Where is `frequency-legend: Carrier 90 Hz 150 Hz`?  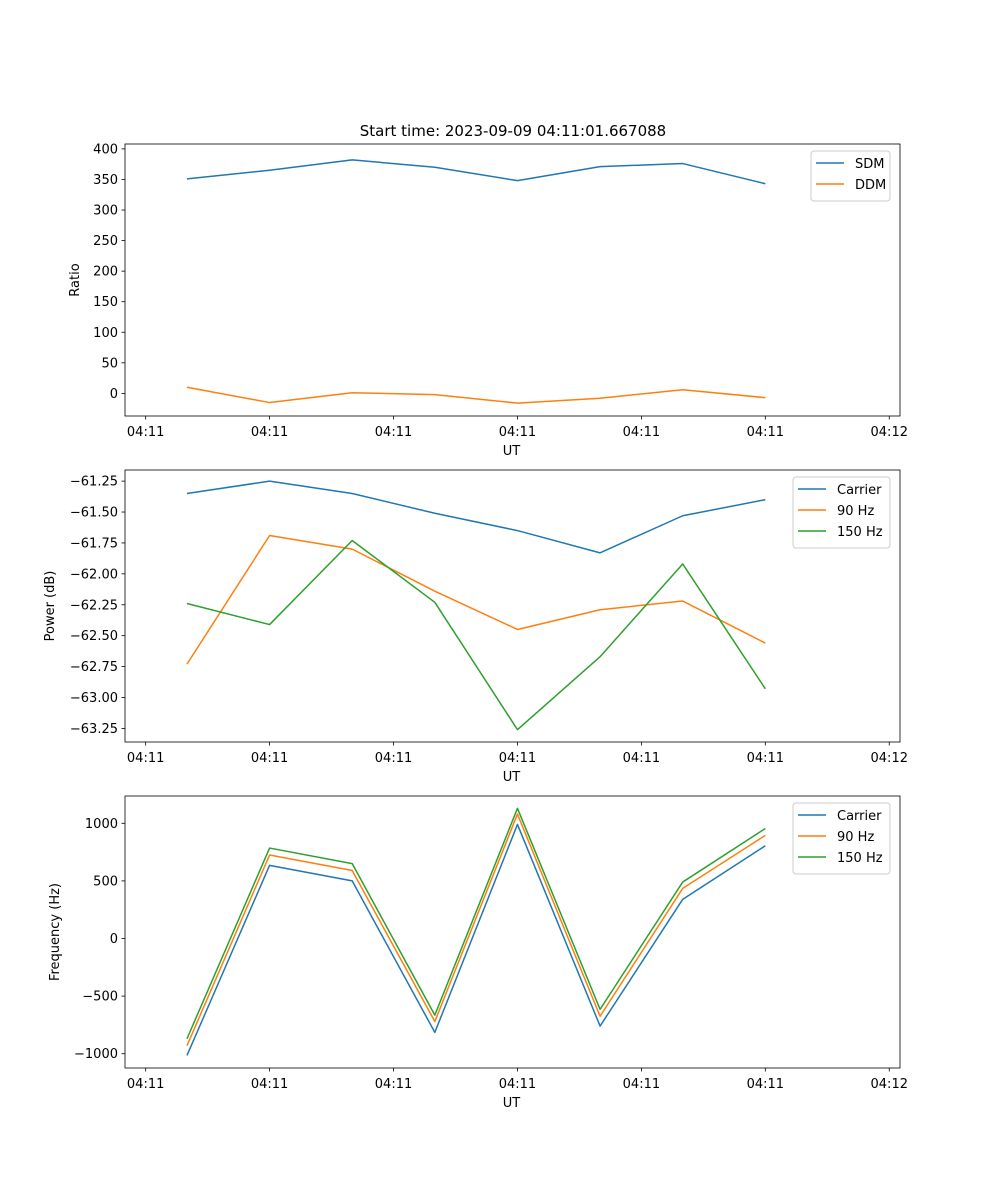
frequency-legend: Carrier 90 Hz 150 Hz is located at coordinates (841, 838).